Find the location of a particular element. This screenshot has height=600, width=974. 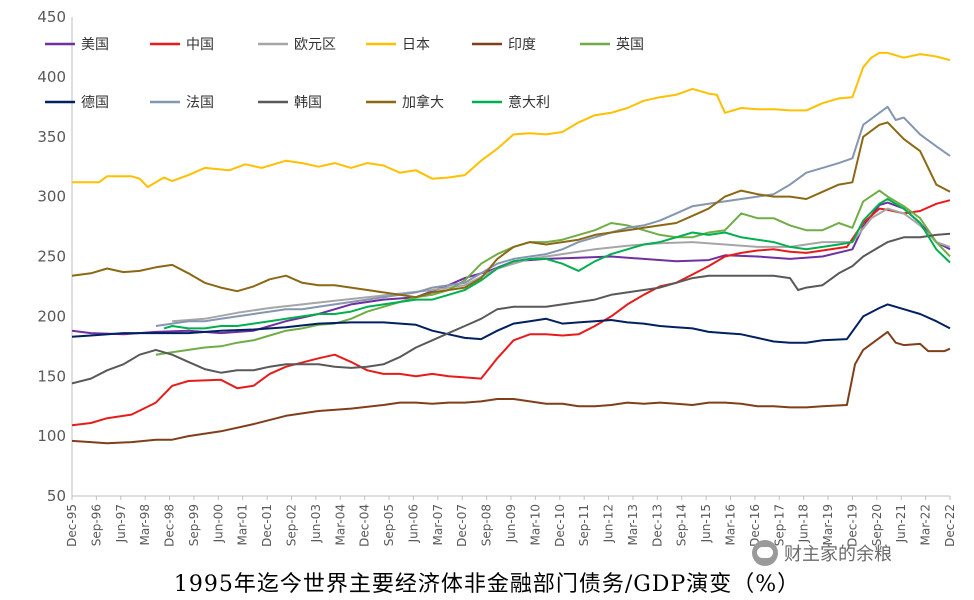

x-tick-label: Jun-18 is located at coordinates (804, 523).